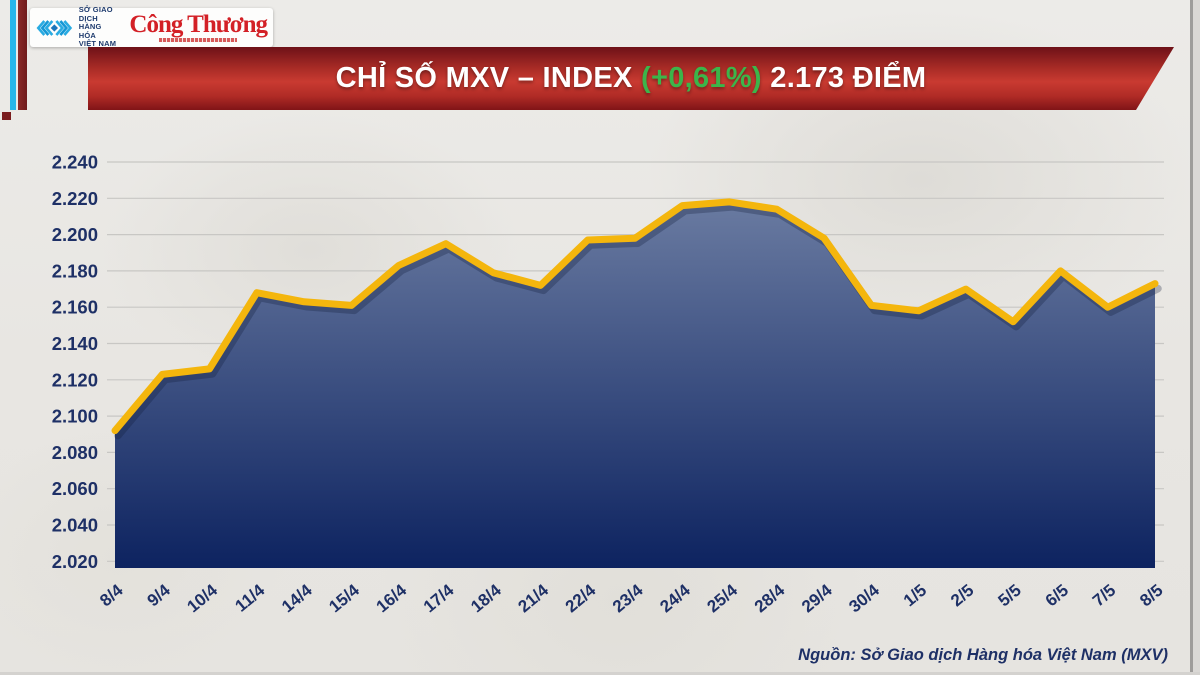  I want to click on x-tick-label: 25/4, so click(723, 598).